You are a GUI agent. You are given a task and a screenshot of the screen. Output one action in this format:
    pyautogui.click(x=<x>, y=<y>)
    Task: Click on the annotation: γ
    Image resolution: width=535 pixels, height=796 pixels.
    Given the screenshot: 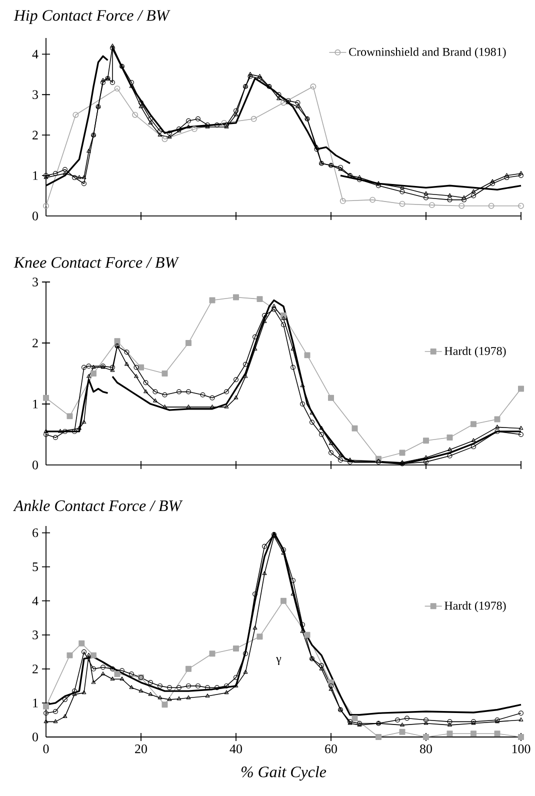 What is the action you would take?
    pyautogui.click(x=279, y=661)
    